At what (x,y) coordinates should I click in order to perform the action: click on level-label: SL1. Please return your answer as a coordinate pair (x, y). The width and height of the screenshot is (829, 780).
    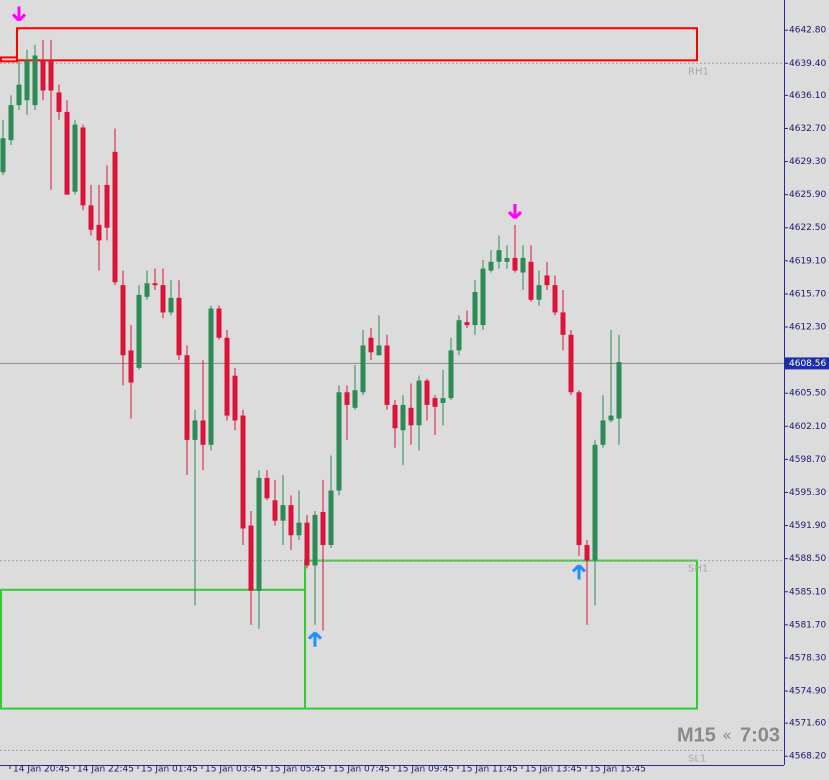
    Looking at the image, I should click on (697, 758).